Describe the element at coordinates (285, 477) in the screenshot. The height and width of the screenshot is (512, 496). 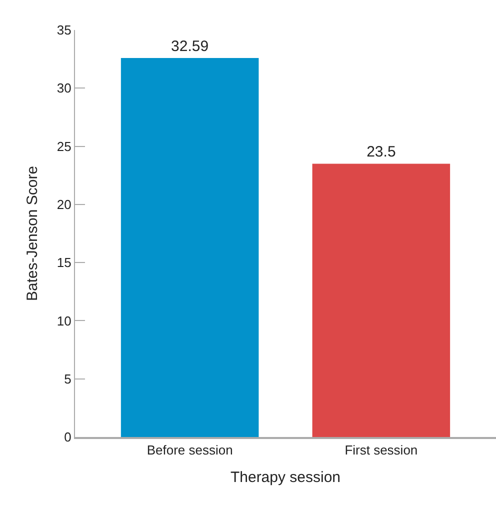
I see `x-axis-title: Therapy session` at that location.